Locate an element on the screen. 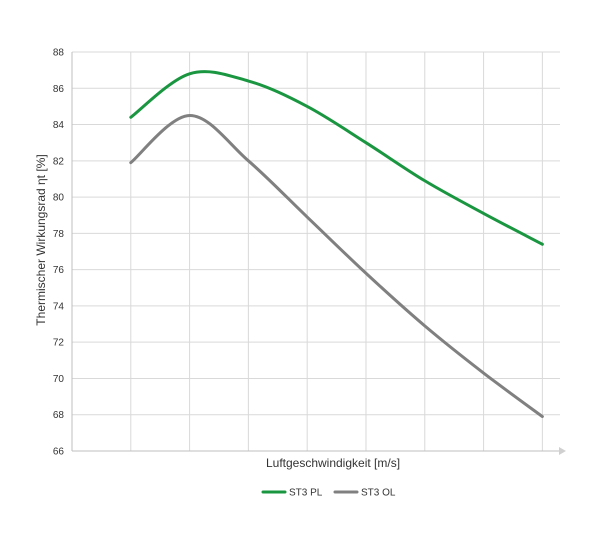 This screenshot has width=597, height=548. y-tick-label: 72 is located at coordinates (59, 343).